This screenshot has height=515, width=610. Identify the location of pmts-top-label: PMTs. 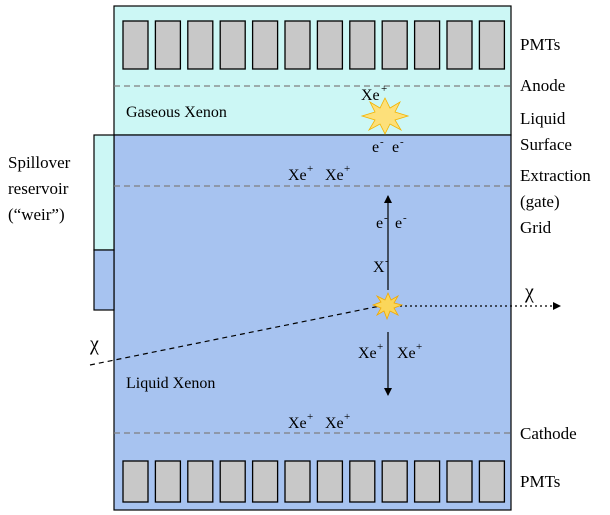
(540, 44).